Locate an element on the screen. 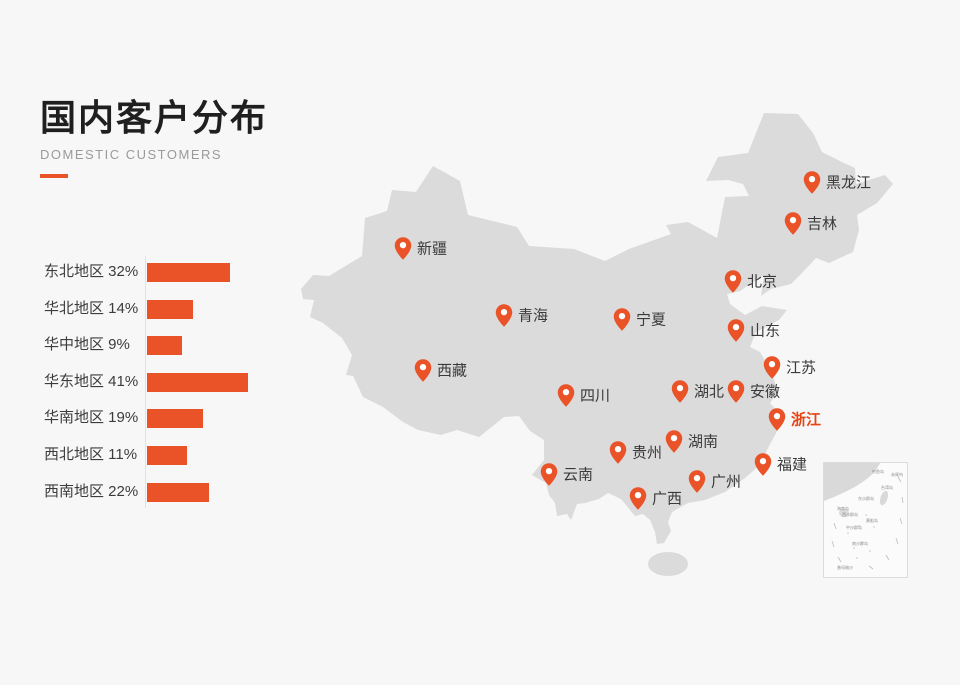 This screenshot has height=685, width=960. pin-label: 湖北 is located at coordinates (709, 392).